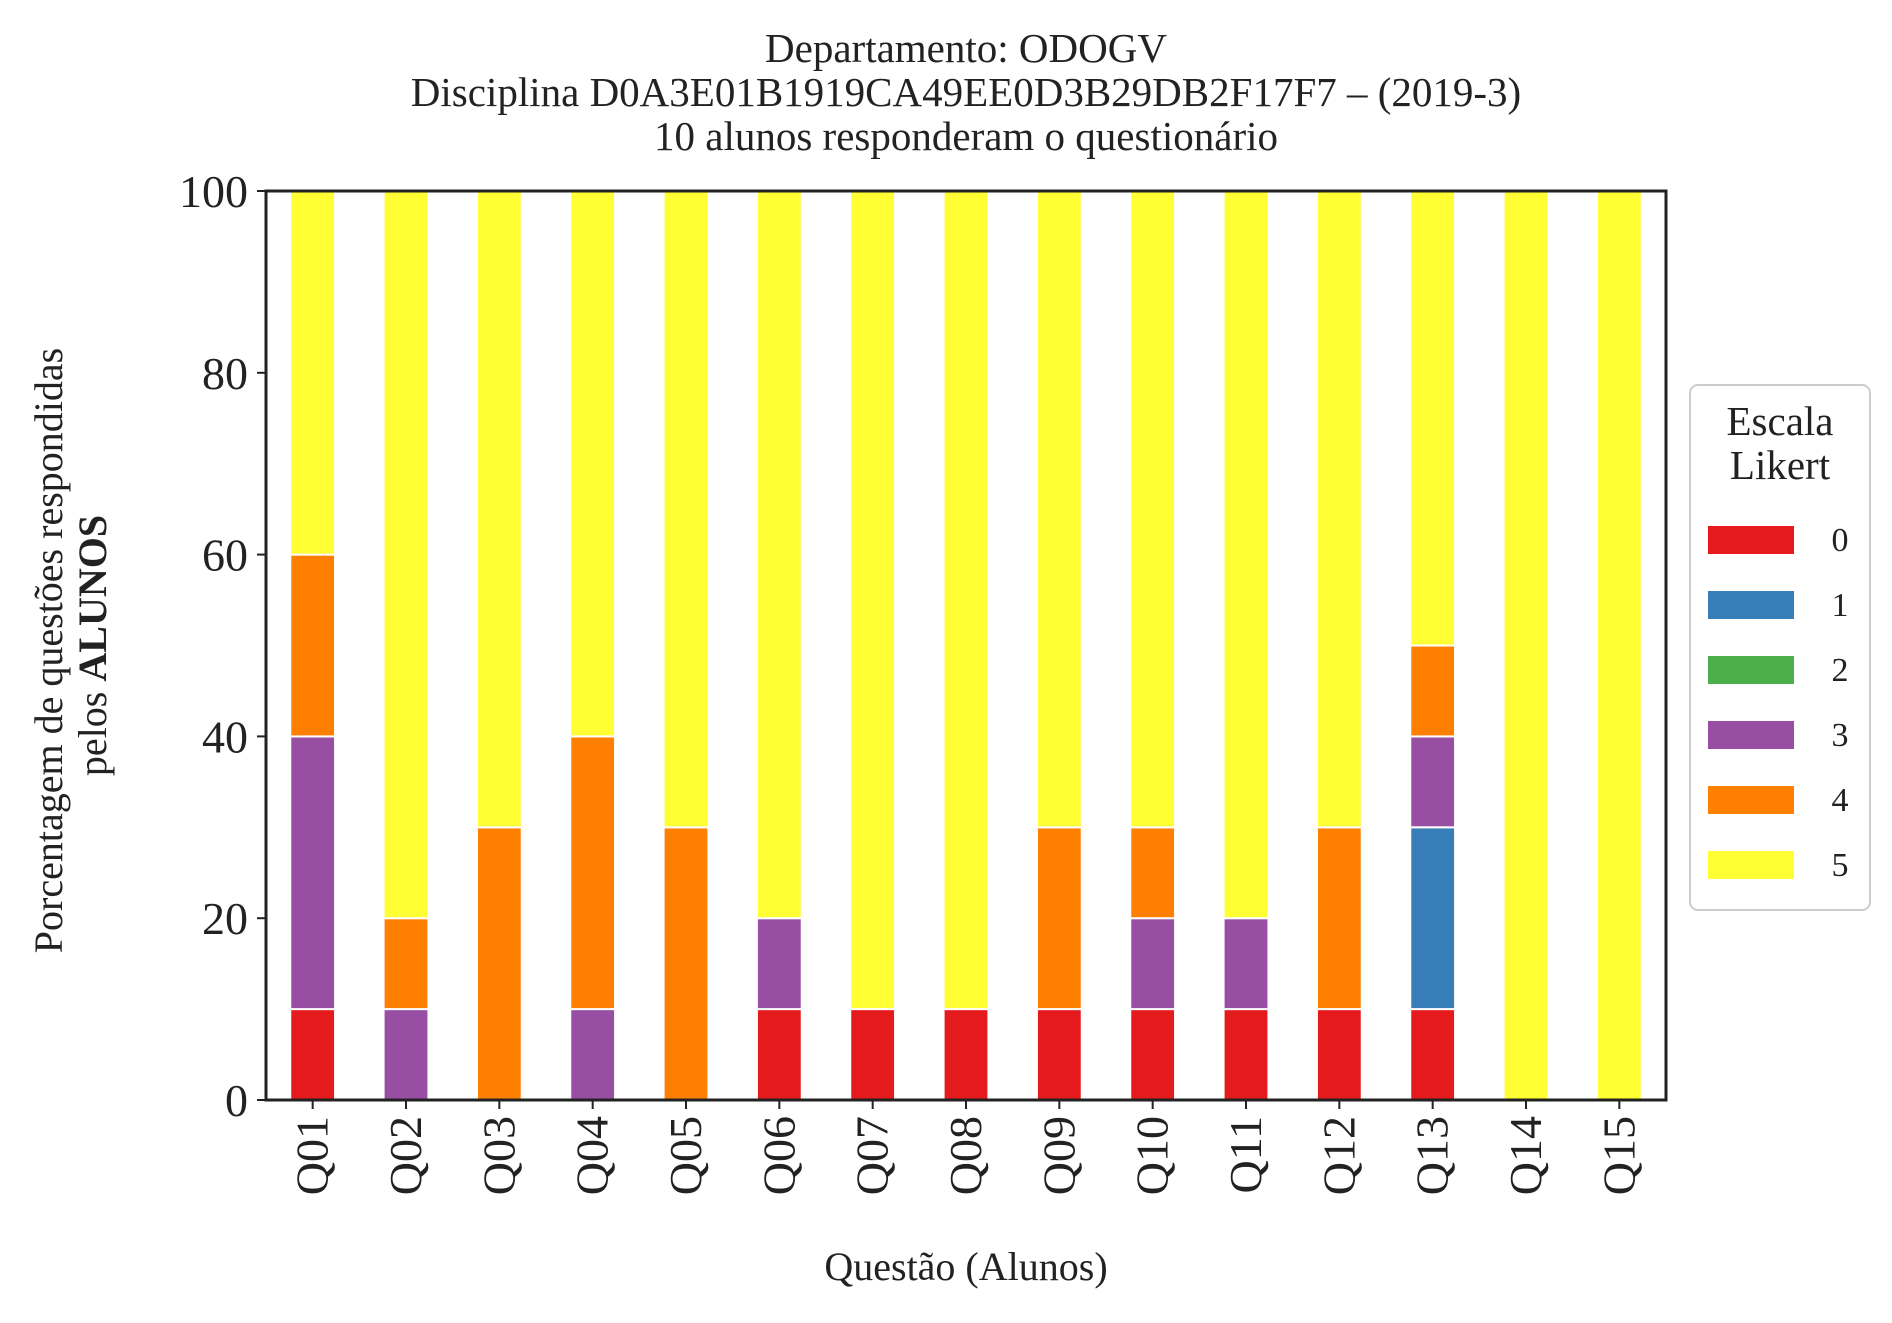 The image size is (1892, 1323). Describe the element at coordinates (225, 555) in the screenshot. I see `y-tick-label: 60` at that location.